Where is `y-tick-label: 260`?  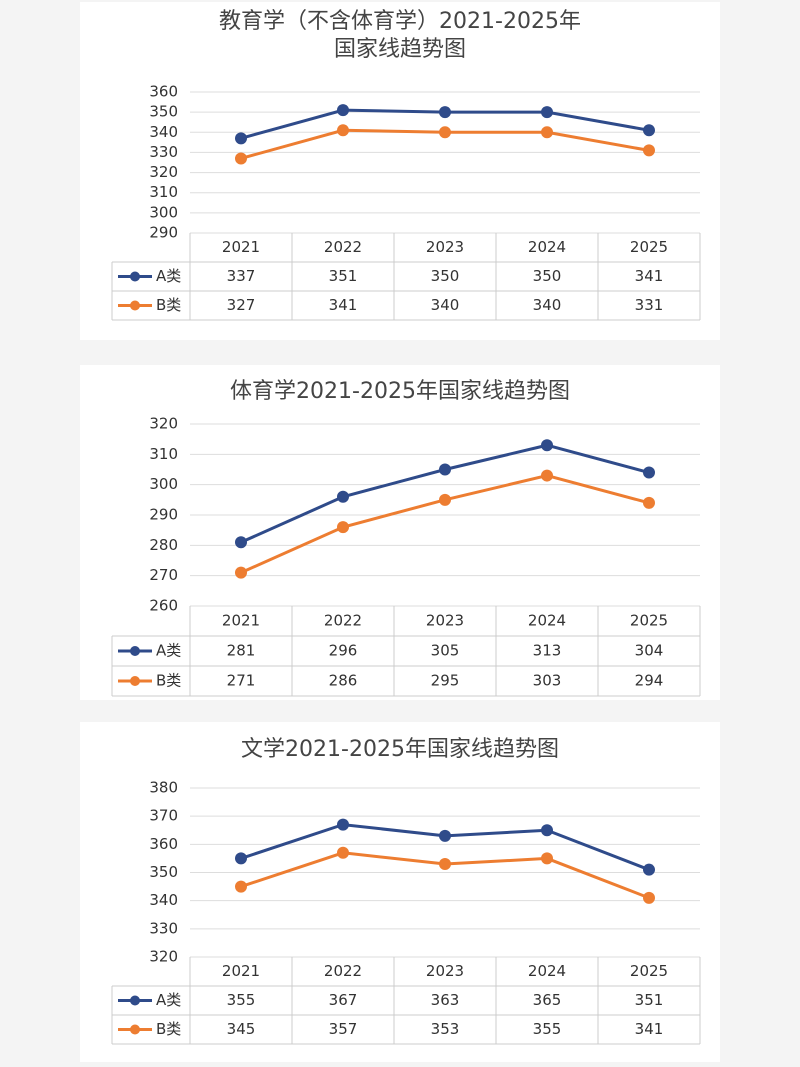 y-tick-label: 260 is located at coordinates (163, 606).